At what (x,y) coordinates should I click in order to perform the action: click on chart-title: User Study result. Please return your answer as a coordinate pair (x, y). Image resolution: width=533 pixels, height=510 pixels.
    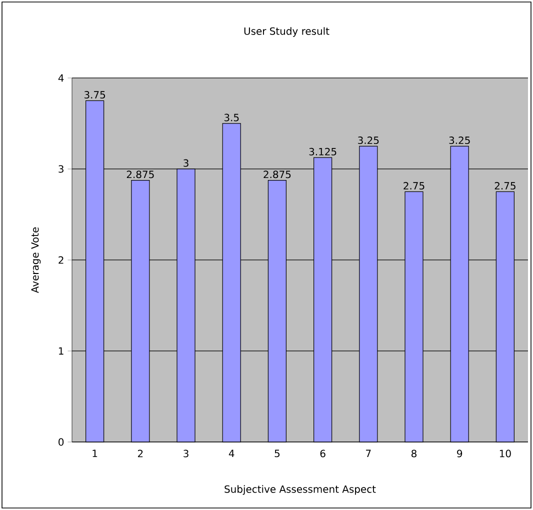
    Looking at the image, I should click on (287, 32).